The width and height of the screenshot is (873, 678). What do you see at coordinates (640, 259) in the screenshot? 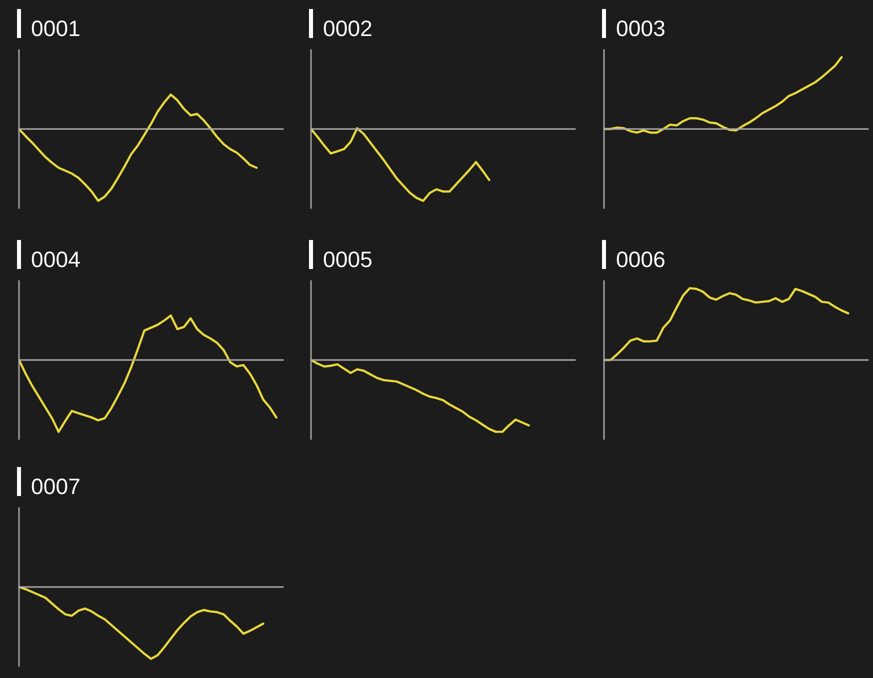
I see `chart-title: 0006` at bounding box center [640, 259].